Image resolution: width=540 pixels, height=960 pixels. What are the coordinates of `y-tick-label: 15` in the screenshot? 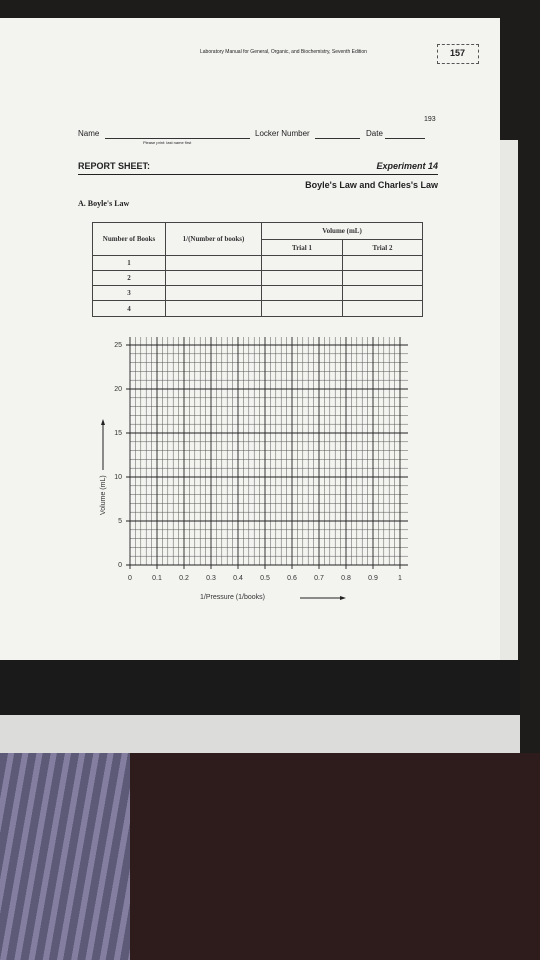 It's located at (118, 433).